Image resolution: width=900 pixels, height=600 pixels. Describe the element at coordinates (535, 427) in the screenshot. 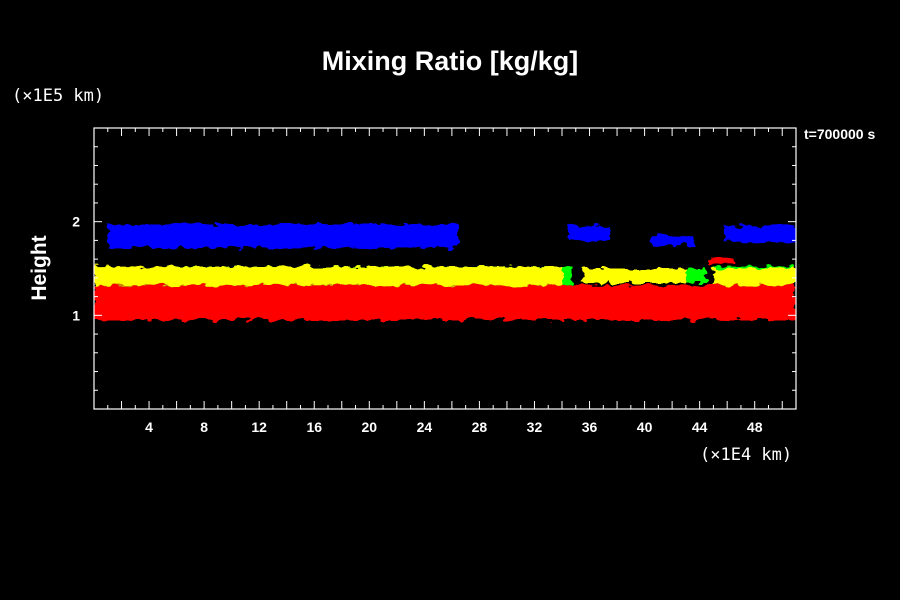

I see `x-tick-label: 32` at that location.